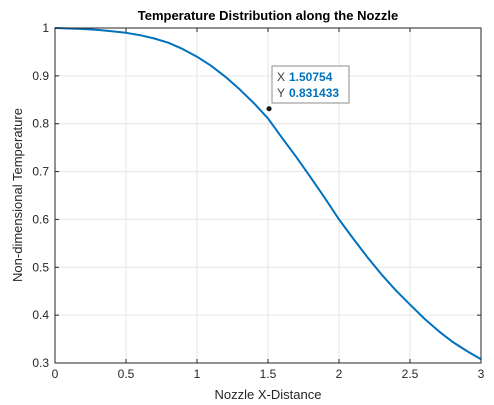  I want to click on x-tick-label: 1, so click(197, 374).